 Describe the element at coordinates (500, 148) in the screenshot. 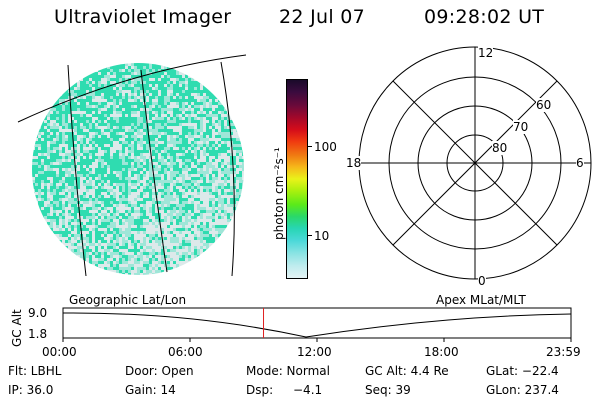

I see `lat-label-80: 80` at that location.